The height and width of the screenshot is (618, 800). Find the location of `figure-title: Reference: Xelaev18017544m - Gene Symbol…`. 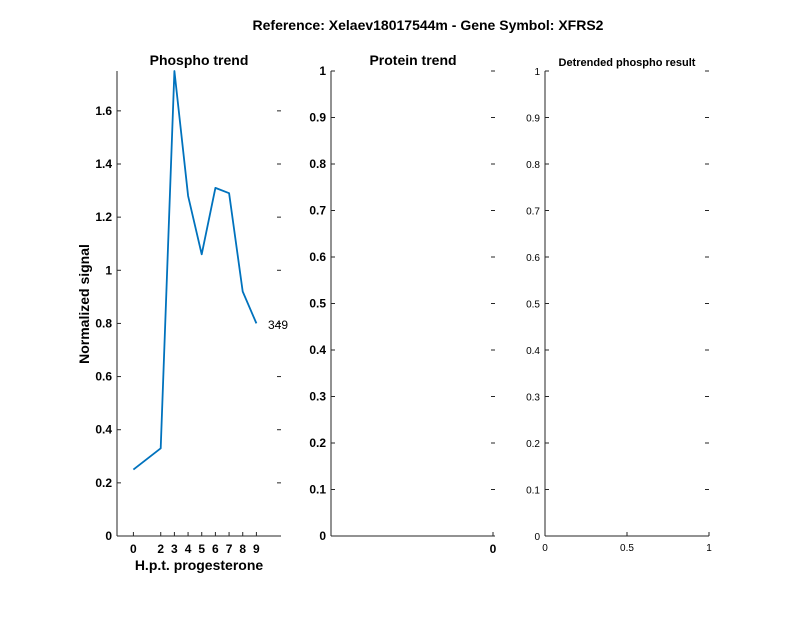

figure-title: Reference: Xelaev18017544m - Gene Symbol… is located at coordinates (428, 25).